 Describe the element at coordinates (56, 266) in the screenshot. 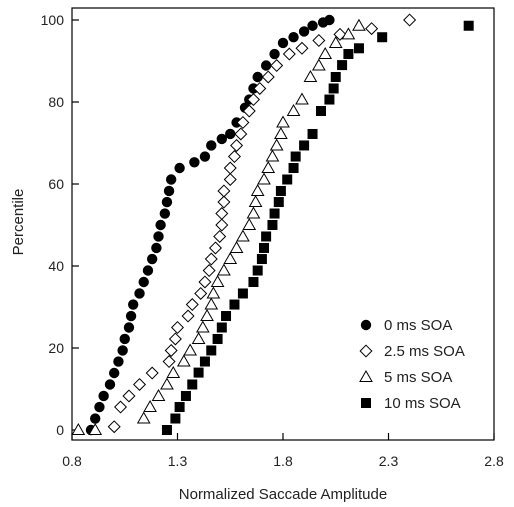

I see `y-tick-label: 40` at that location.